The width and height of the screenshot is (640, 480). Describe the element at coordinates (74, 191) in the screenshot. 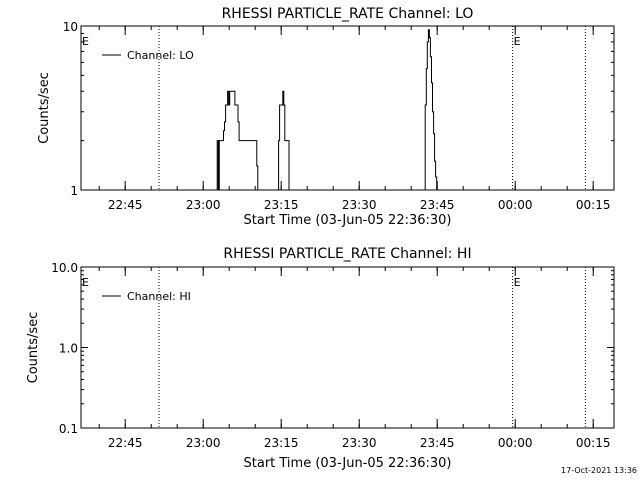

I see `y-tick-label: 1` at that location.